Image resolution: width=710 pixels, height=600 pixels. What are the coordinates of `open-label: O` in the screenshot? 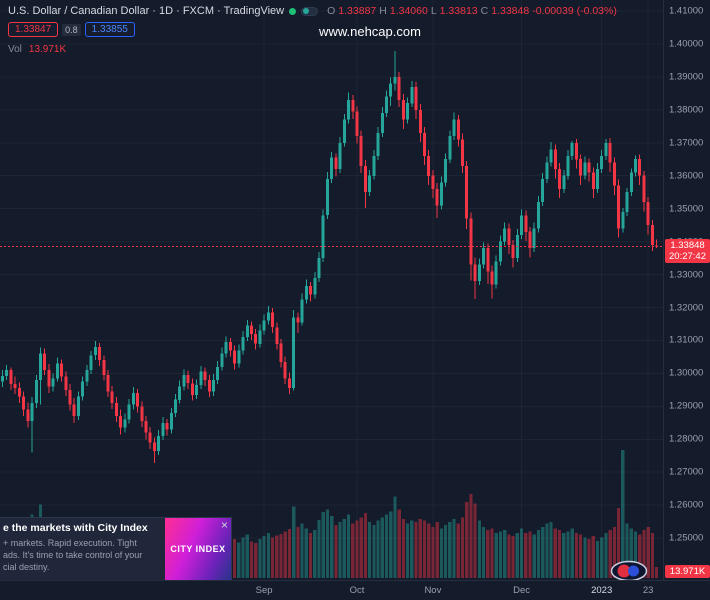 It's located at (331, 11).